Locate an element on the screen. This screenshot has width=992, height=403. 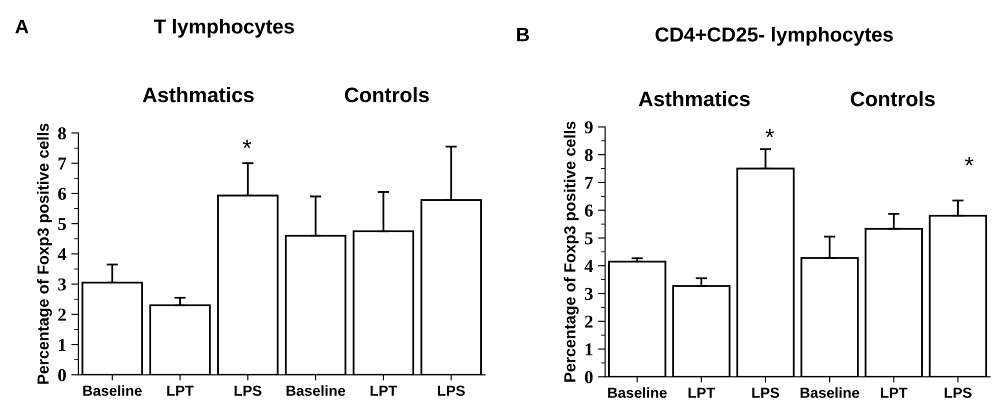
text: A is located at coordinates (21, 27).